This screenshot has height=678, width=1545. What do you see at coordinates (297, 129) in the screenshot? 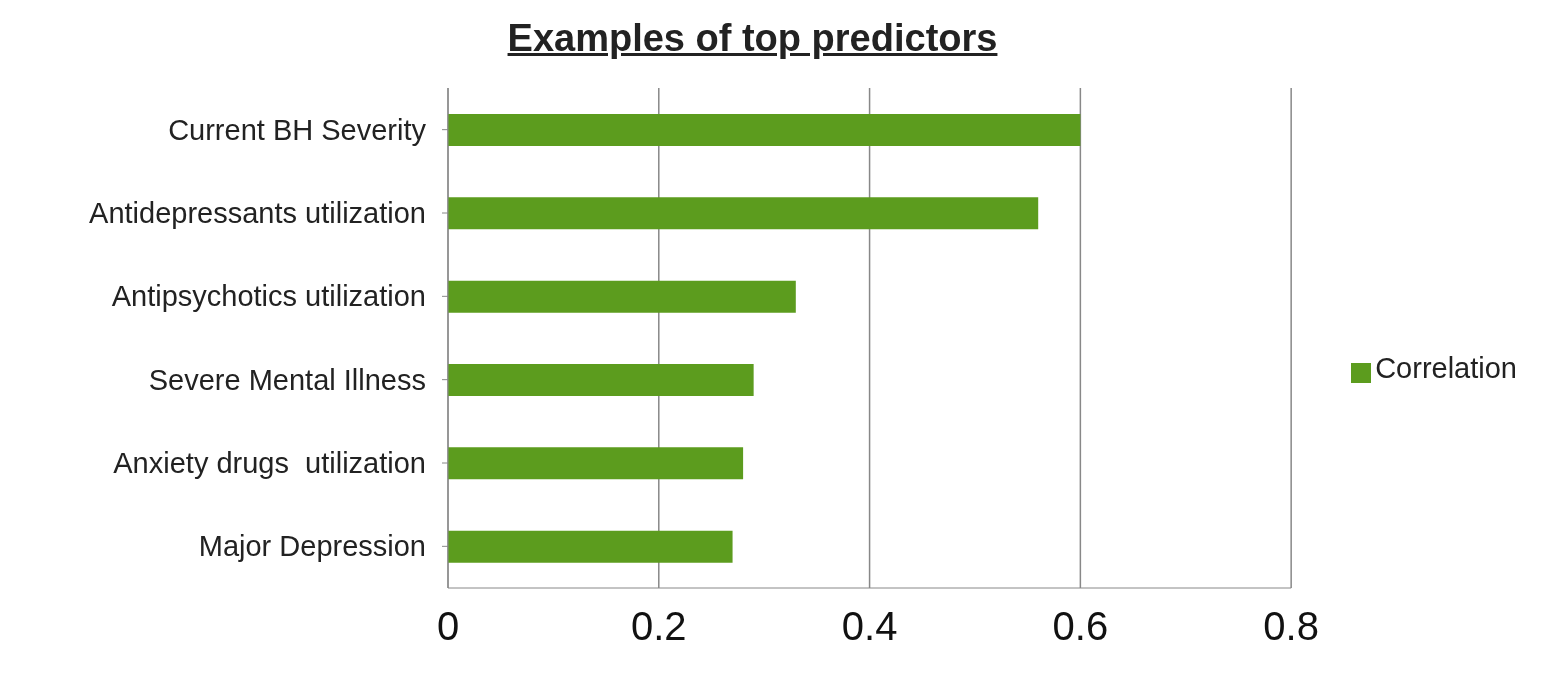
I see `y-tick-label: Current BH Severity` at bounding box center [297, 129].